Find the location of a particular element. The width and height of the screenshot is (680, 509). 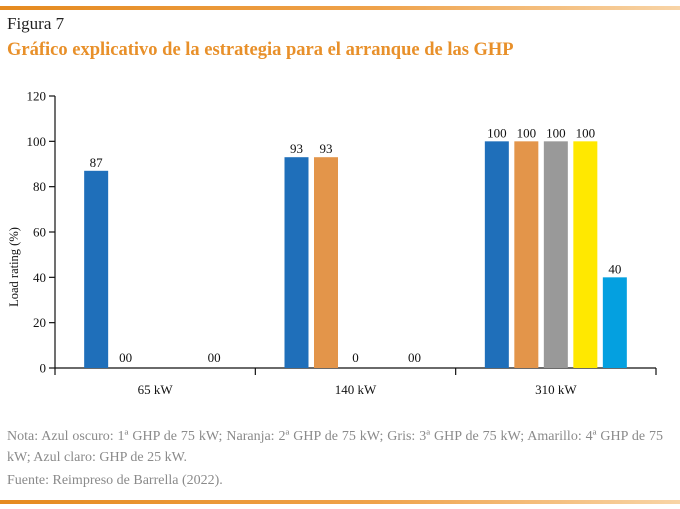

bar-value-label: 87 is located at coordinates (97, 162).